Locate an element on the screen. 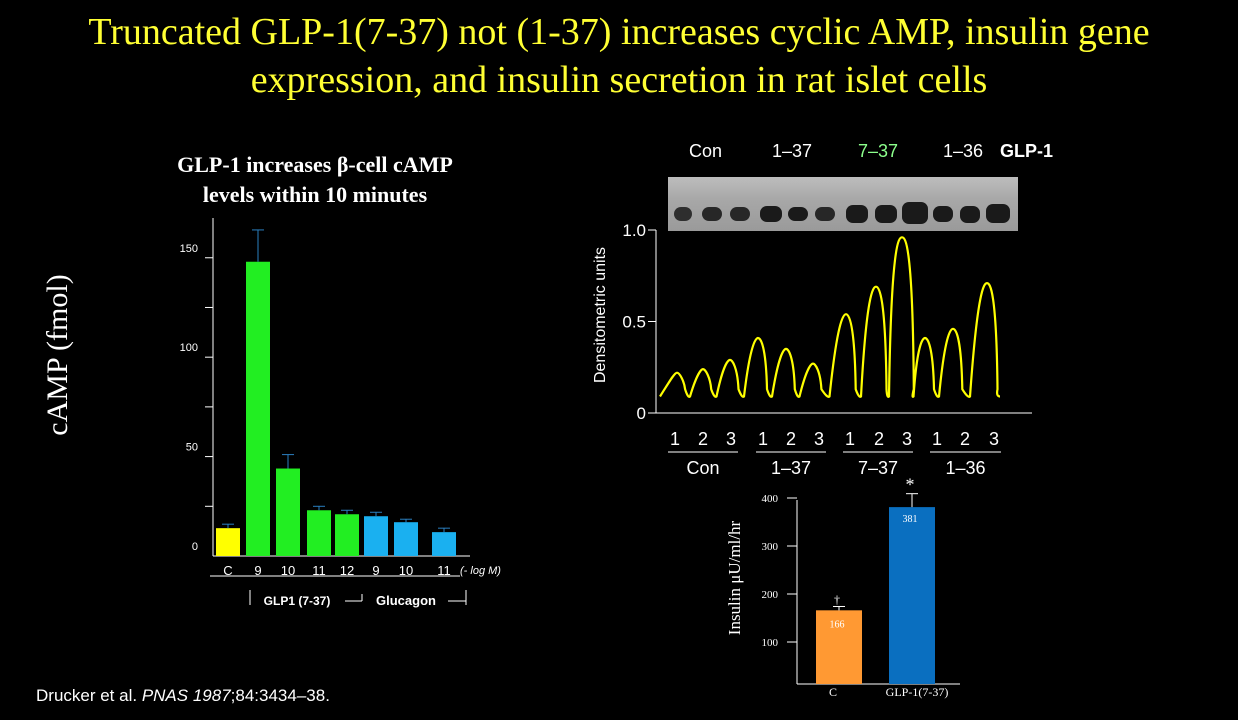  dens-y-tick-label: 1.0 is located at coordinates (634, 230).